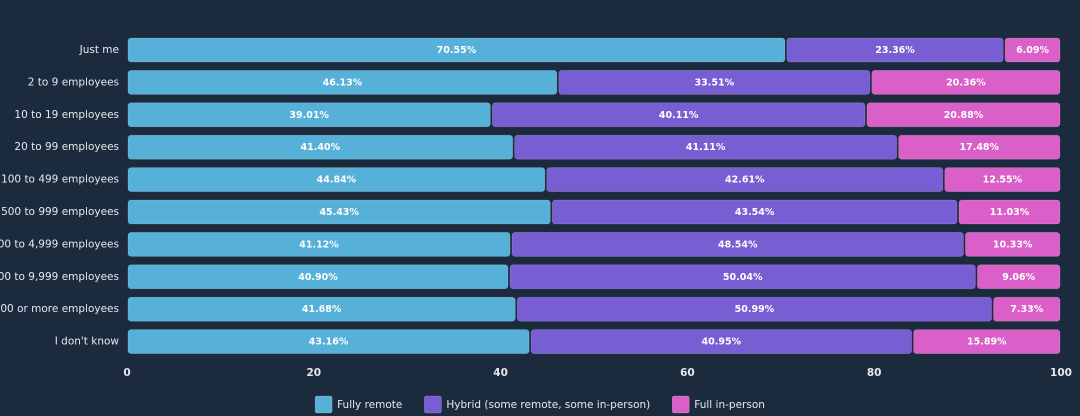 The image size is (1080, 416). I want to click on value-label: 43.54%, so click(755, 212).